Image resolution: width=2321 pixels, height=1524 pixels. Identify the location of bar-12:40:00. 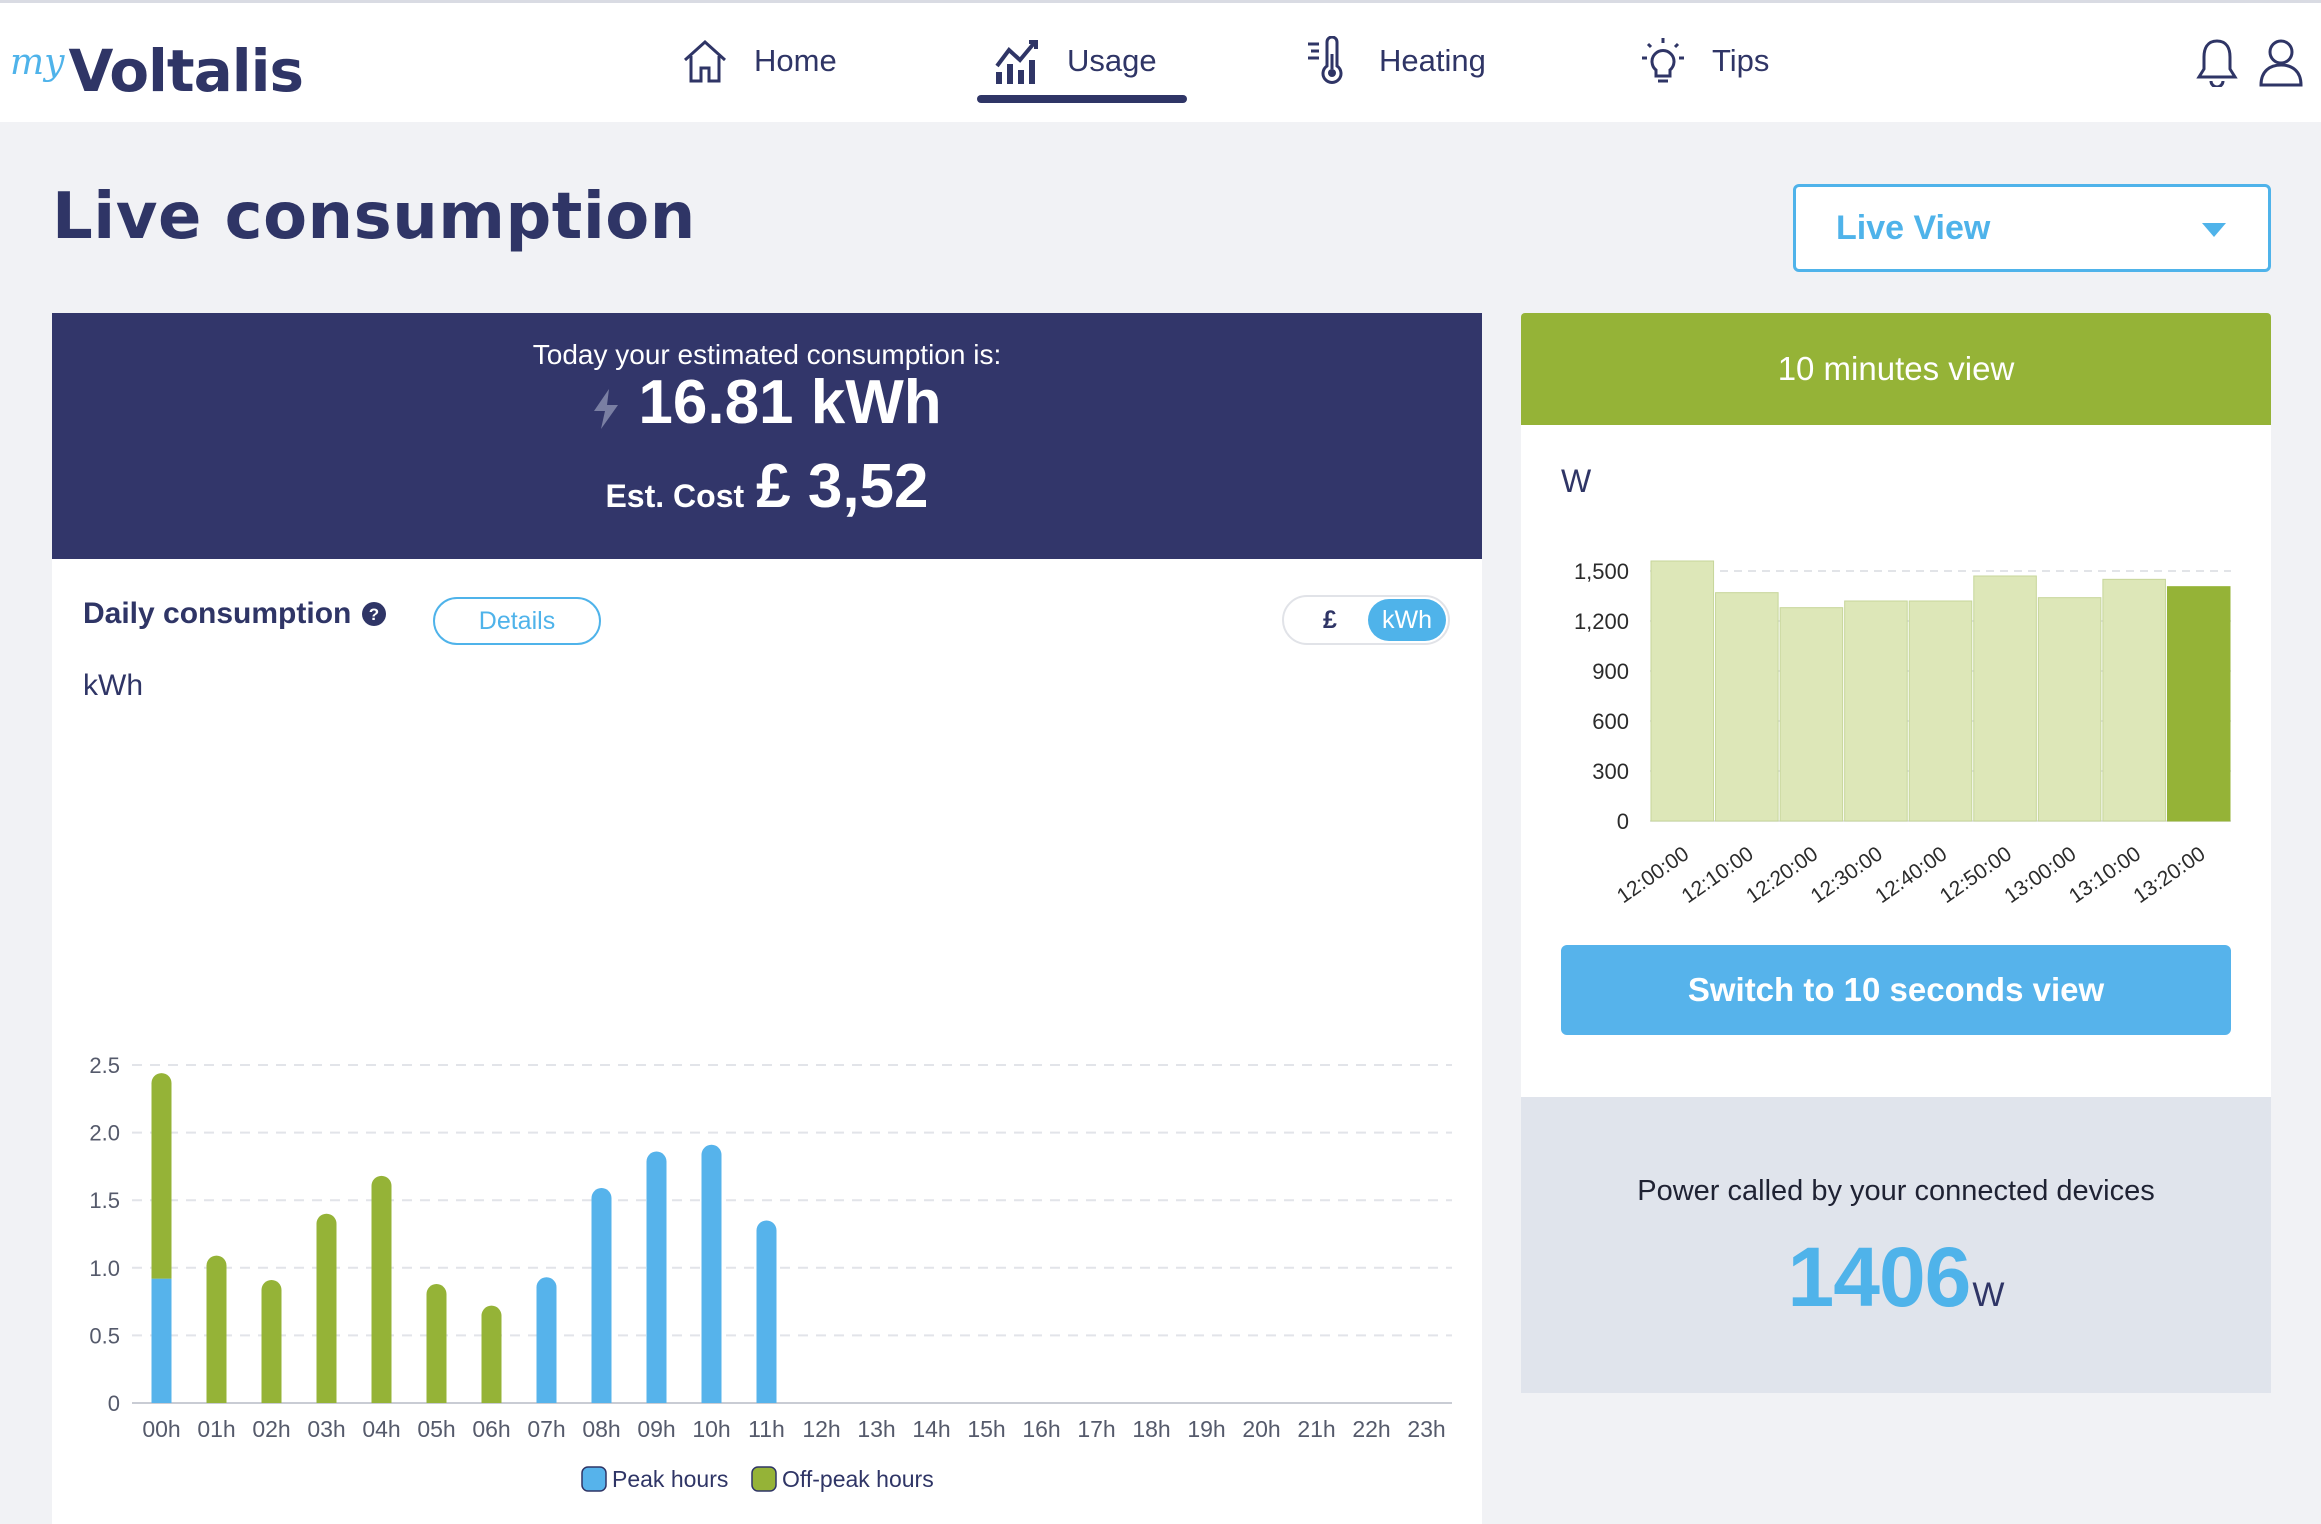
(1940, 711).